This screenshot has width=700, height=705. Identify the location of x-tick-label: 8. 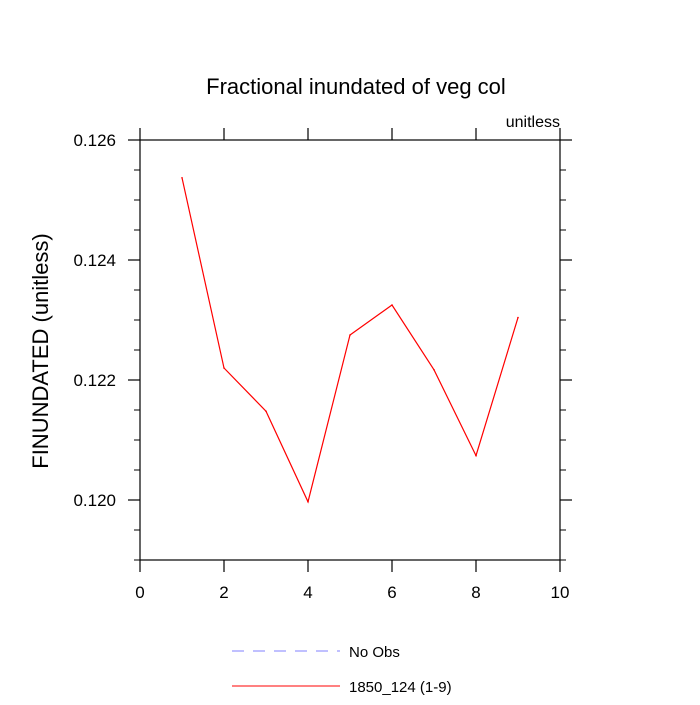
(475, 592).